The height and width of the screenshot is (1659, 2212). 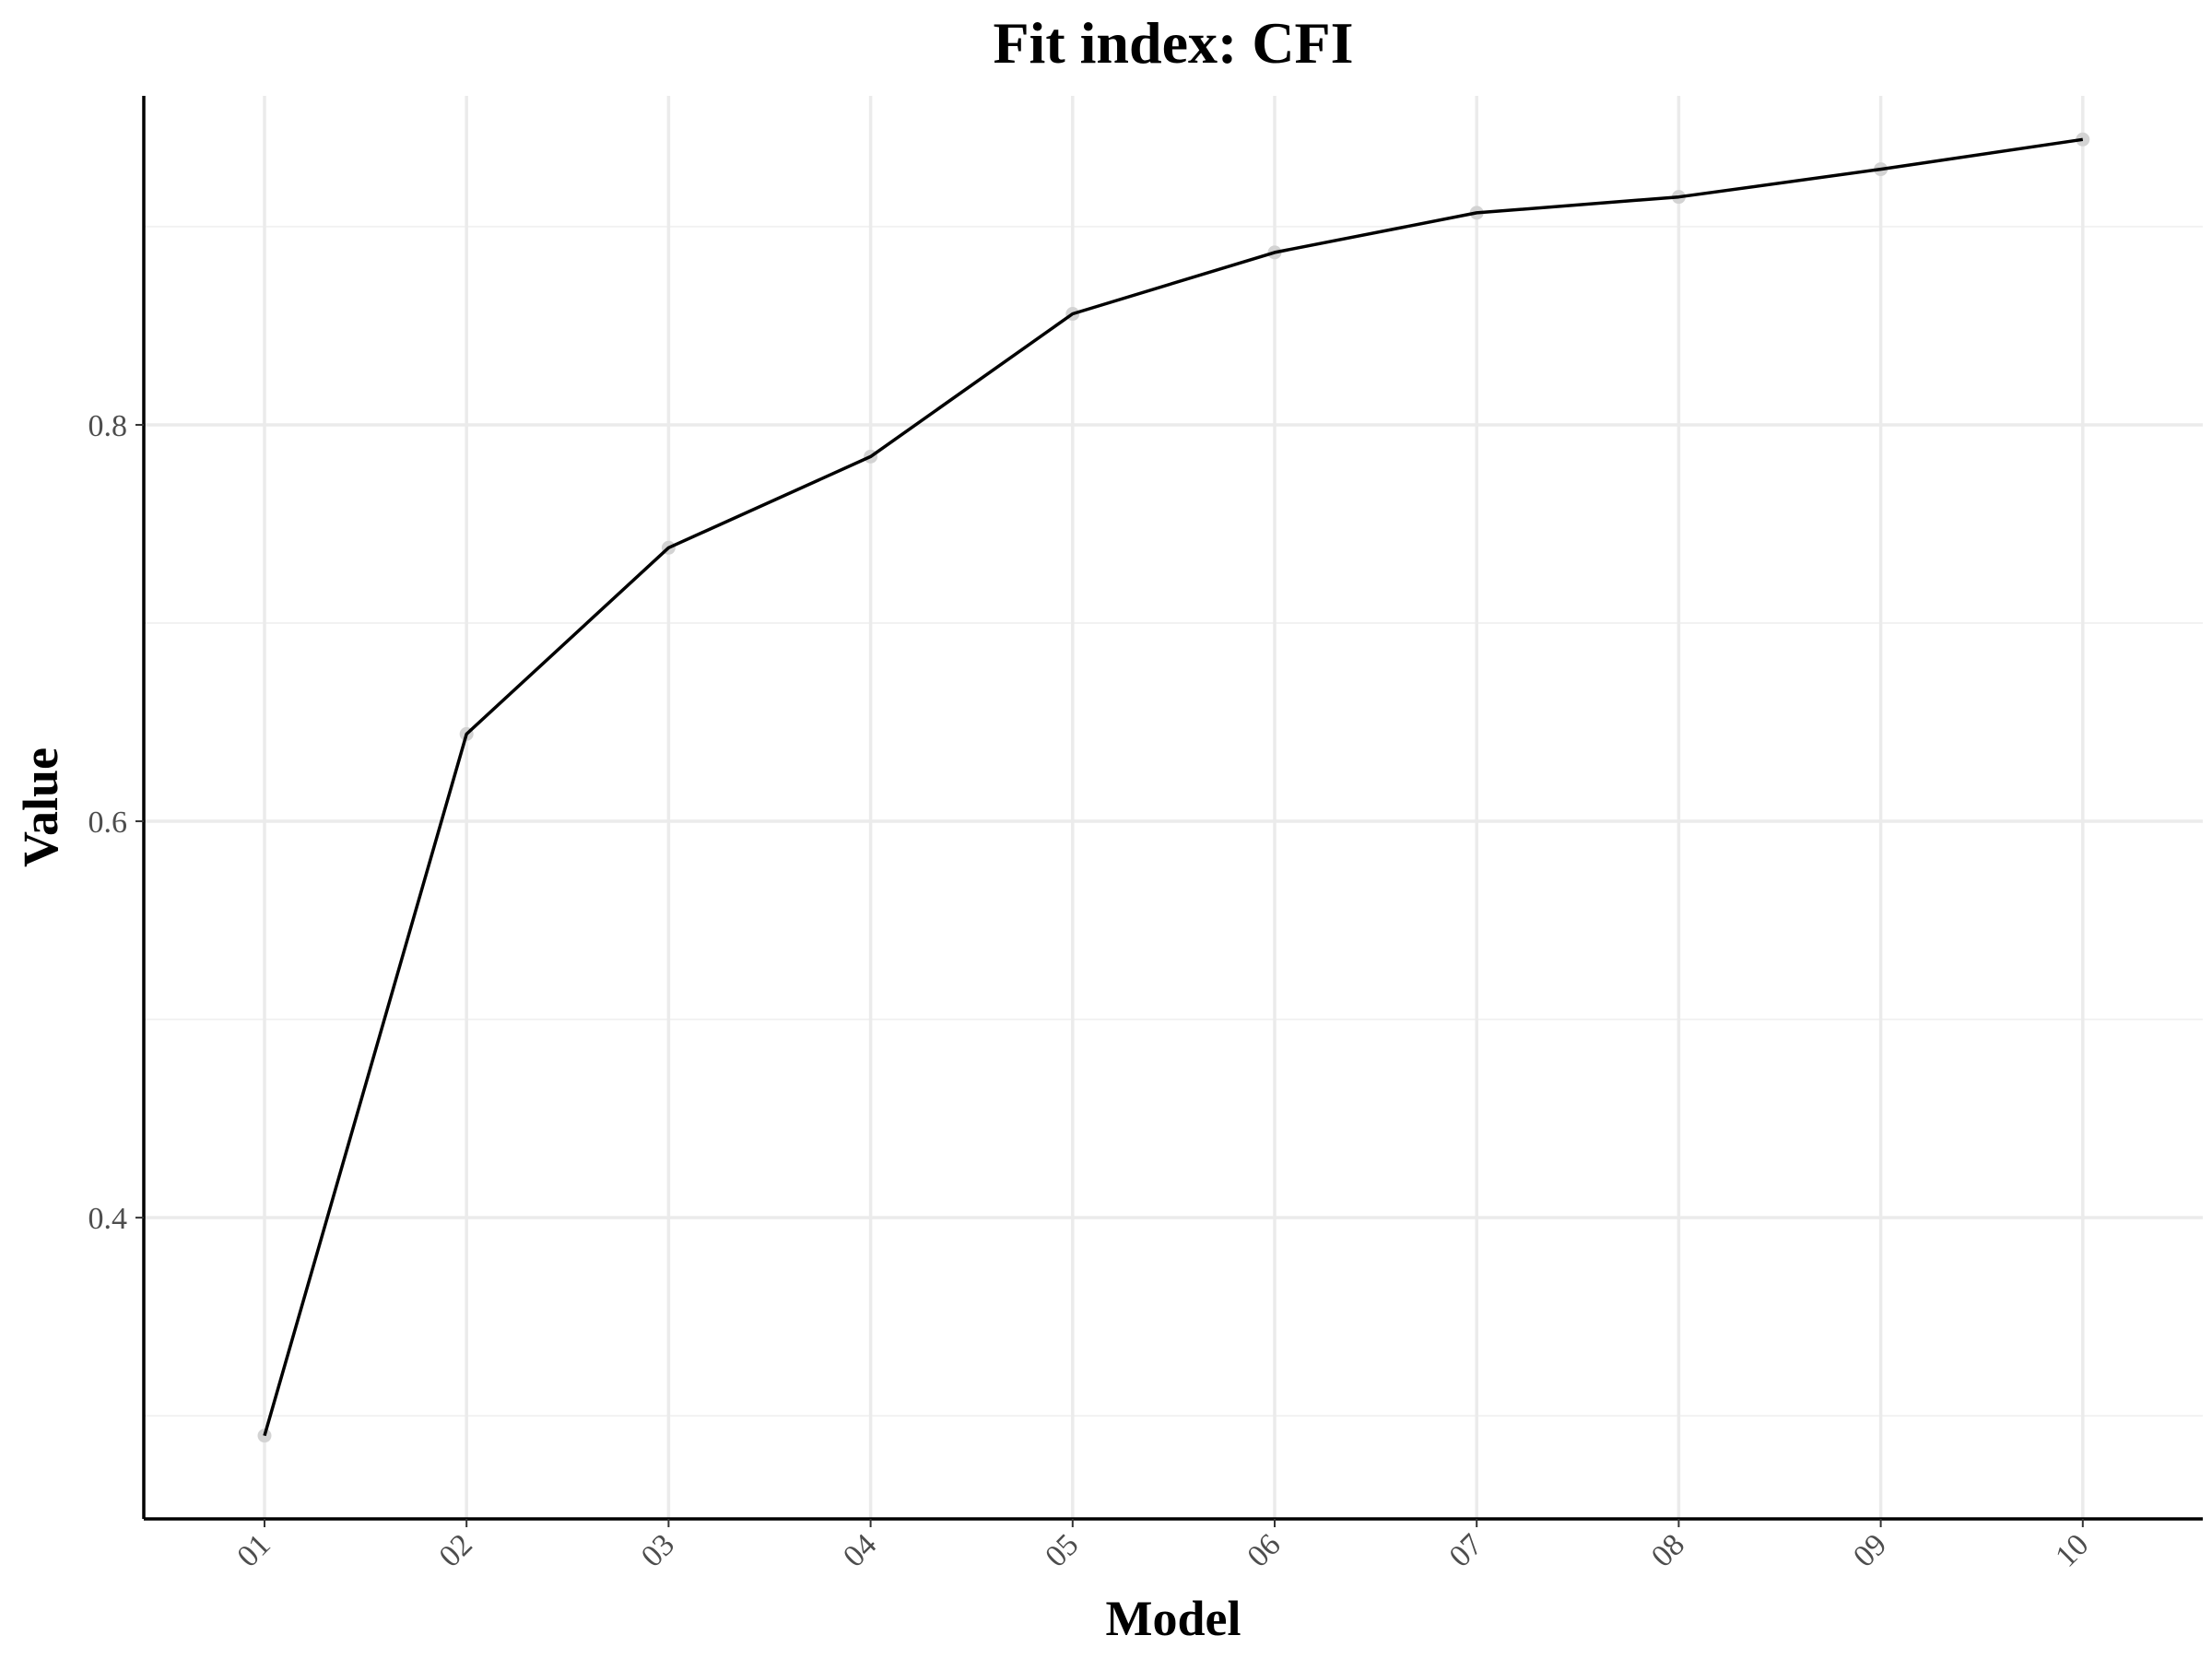 I want to click on chart-title: Fit index: CFI, so click(x=1173, y=43).